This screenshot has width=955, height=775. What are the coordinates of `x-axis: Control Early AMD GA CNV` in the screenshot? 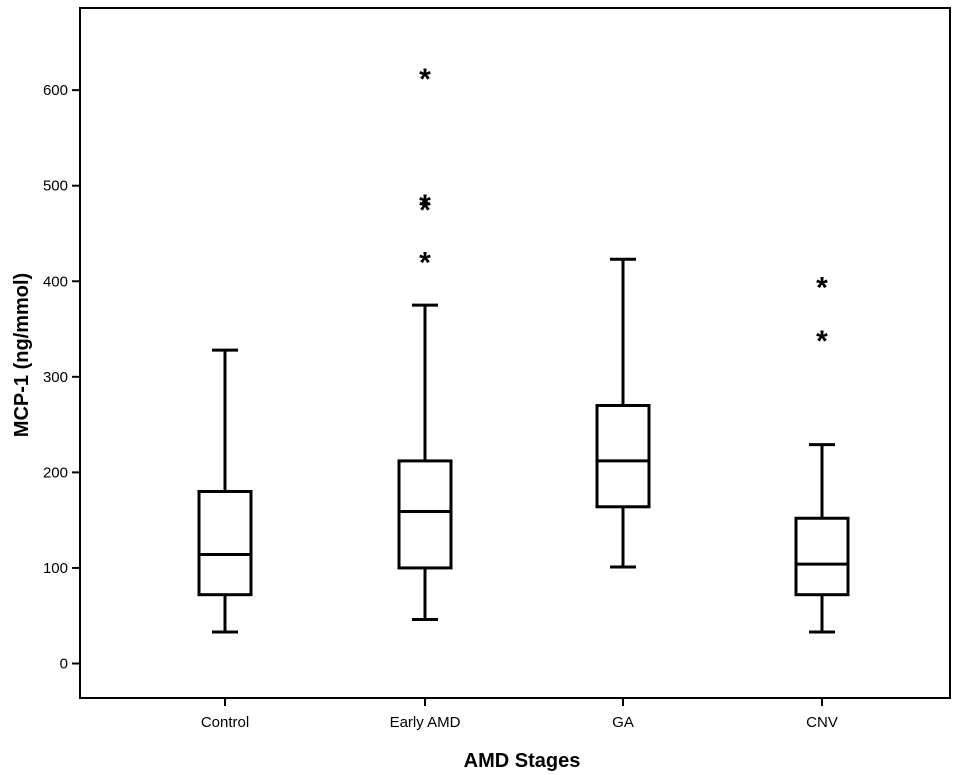 It's located at (519, 714).